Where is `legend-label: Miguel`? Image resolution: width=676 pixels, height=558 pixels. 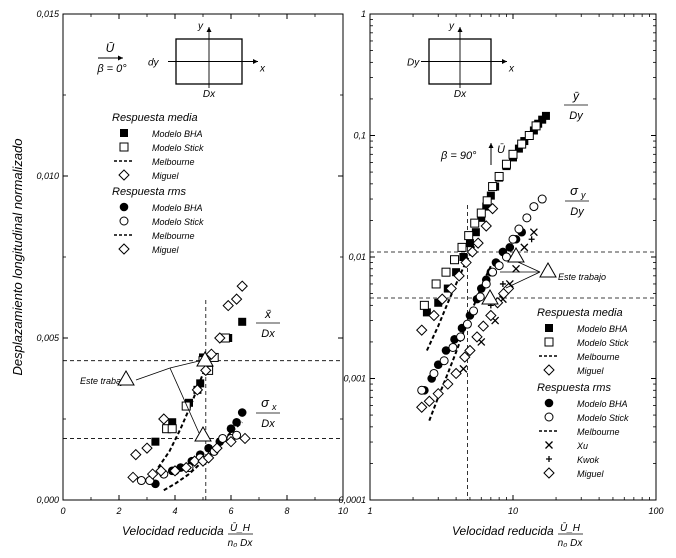
legend-label: Miguel is located at coordinates (591, 474).